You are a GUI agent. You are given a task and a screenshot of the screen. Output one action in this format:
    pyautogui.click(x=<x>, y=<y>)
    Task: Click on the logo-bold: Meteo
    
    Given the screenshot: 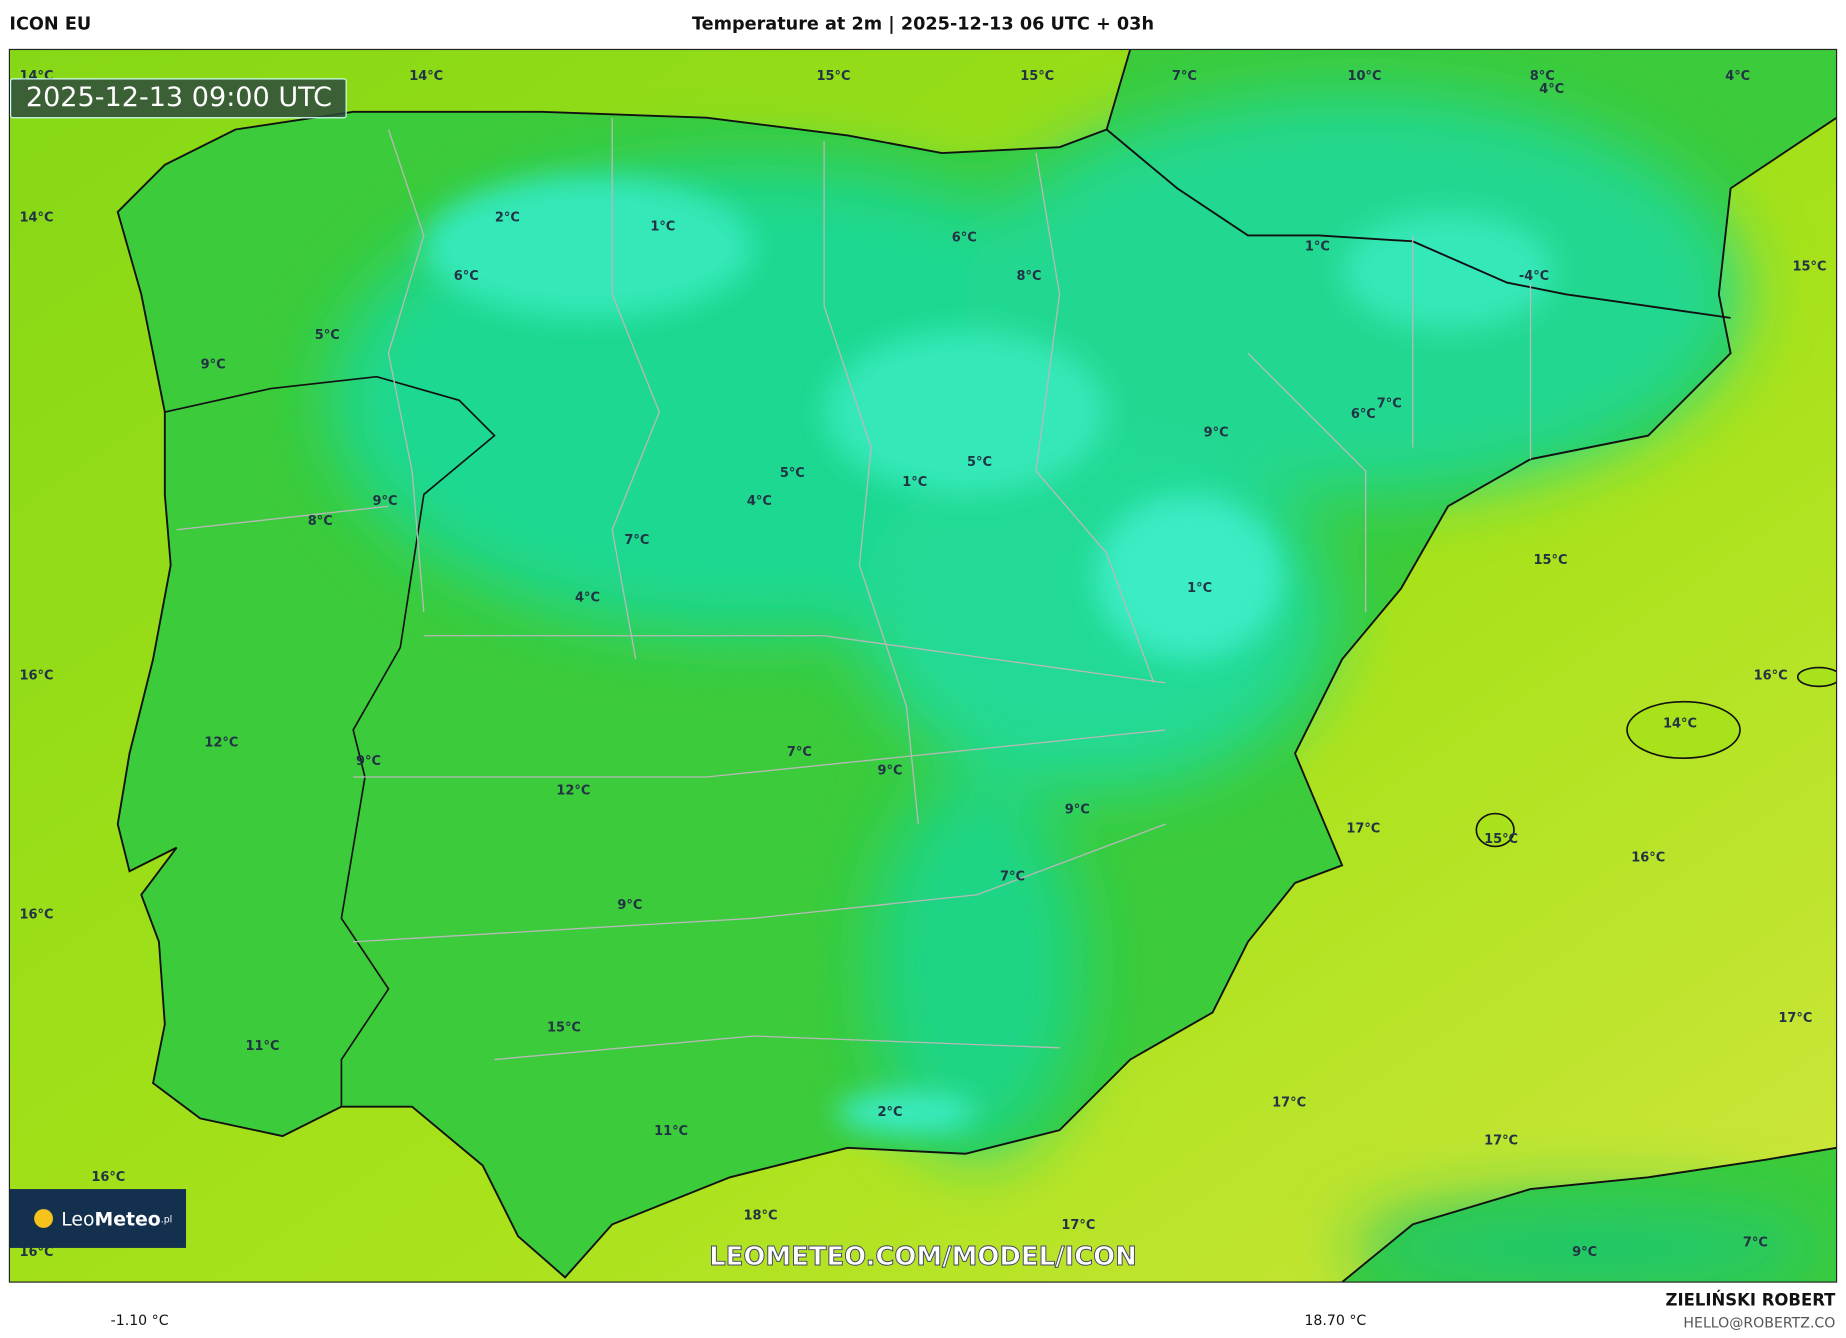 What is the action you would take?
    pyautogui.click(x=127, y=1219)
    